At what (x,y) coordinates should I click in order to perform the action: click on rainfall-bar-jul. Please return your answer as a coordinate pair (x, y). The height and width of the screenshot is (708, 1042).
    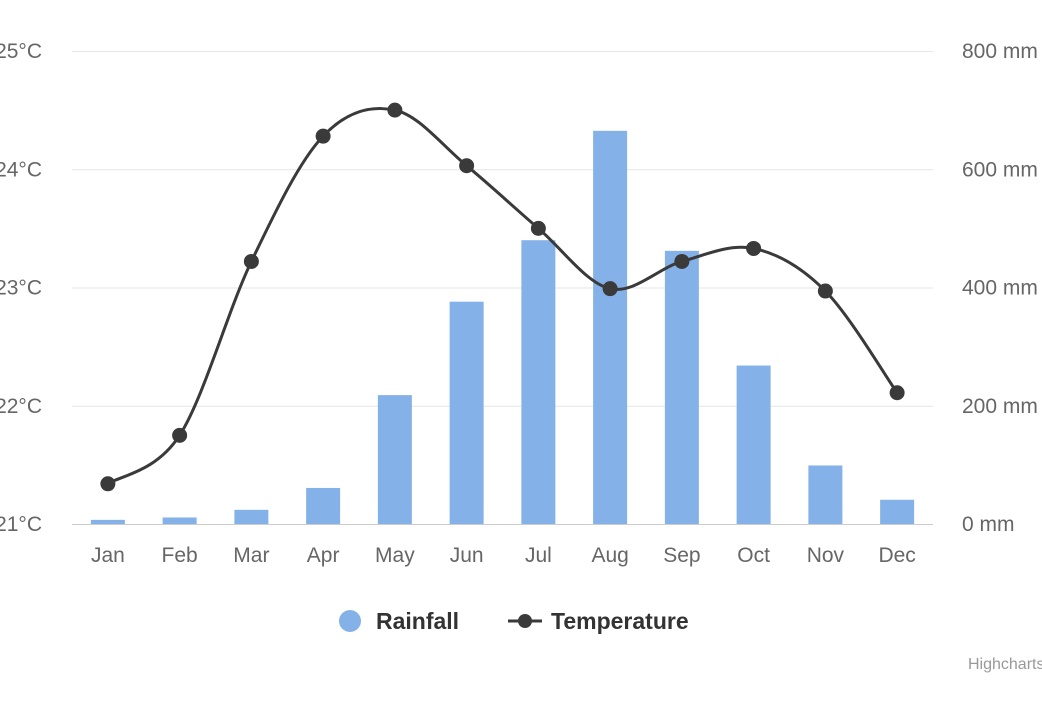
    Looking at the image, I should click on (538, 382).